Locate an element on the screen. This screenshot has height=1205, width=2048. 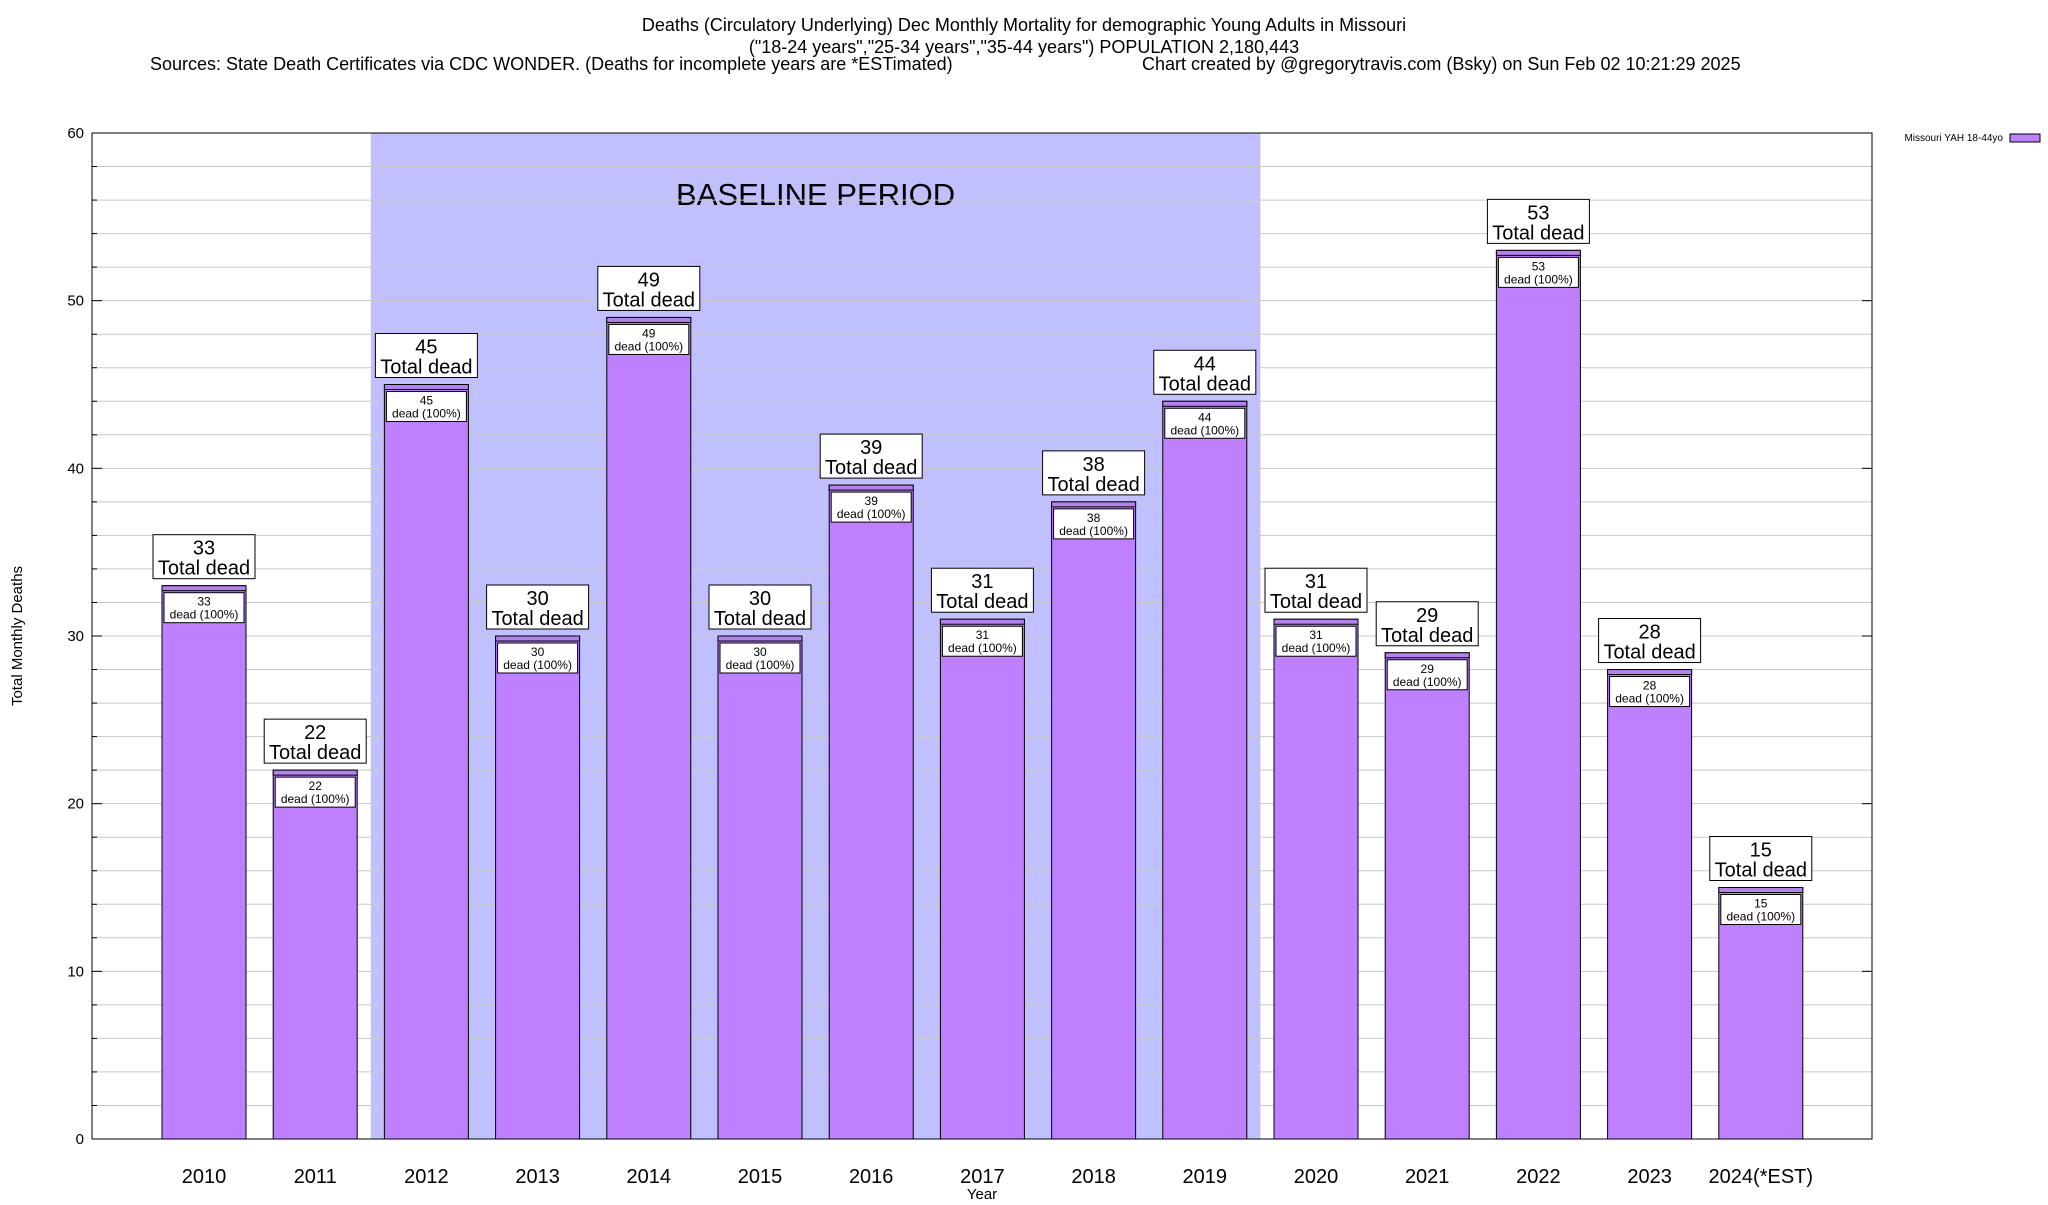
total-value-label: 29 is located at coordinates (1427, 616).